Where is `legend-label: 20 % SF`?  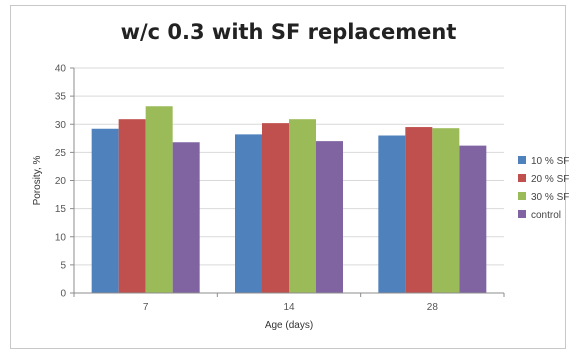
legend-label: 20 % SF is located at coordinates (550, 179).